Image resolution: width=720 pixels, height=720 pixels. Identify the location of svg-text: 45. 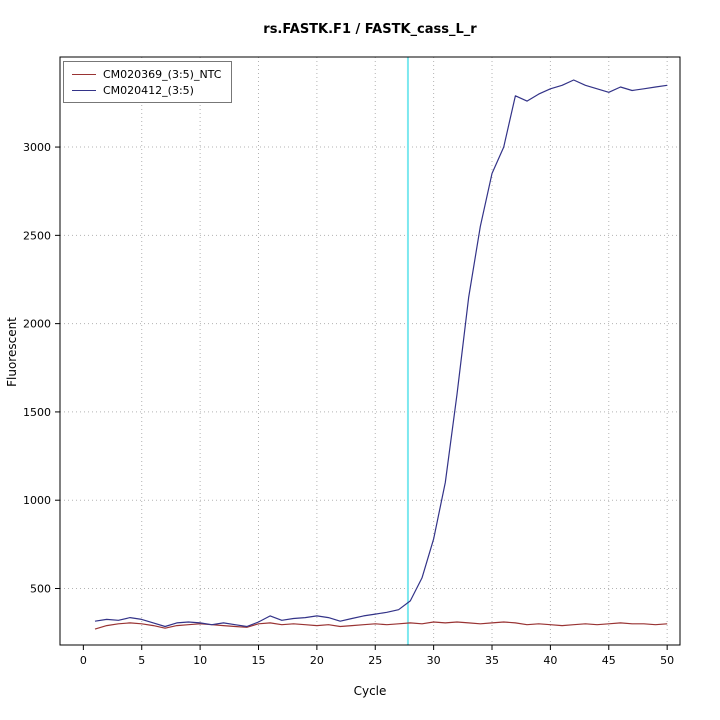
(609, 660).